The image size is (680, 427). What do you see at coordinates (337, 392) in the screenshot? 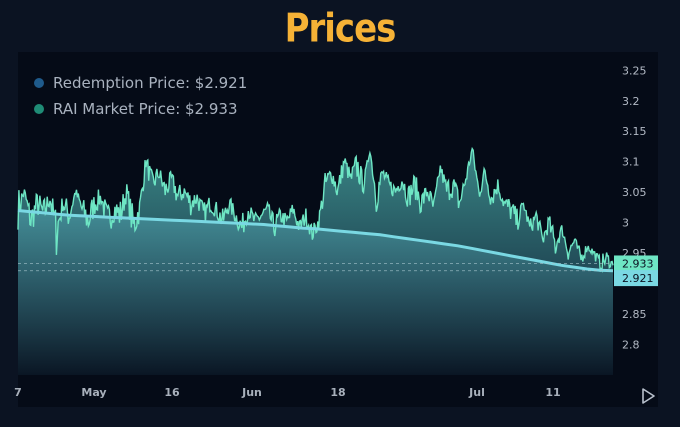
I see `x-tick-label: 18` at bounding box center [337, 392].